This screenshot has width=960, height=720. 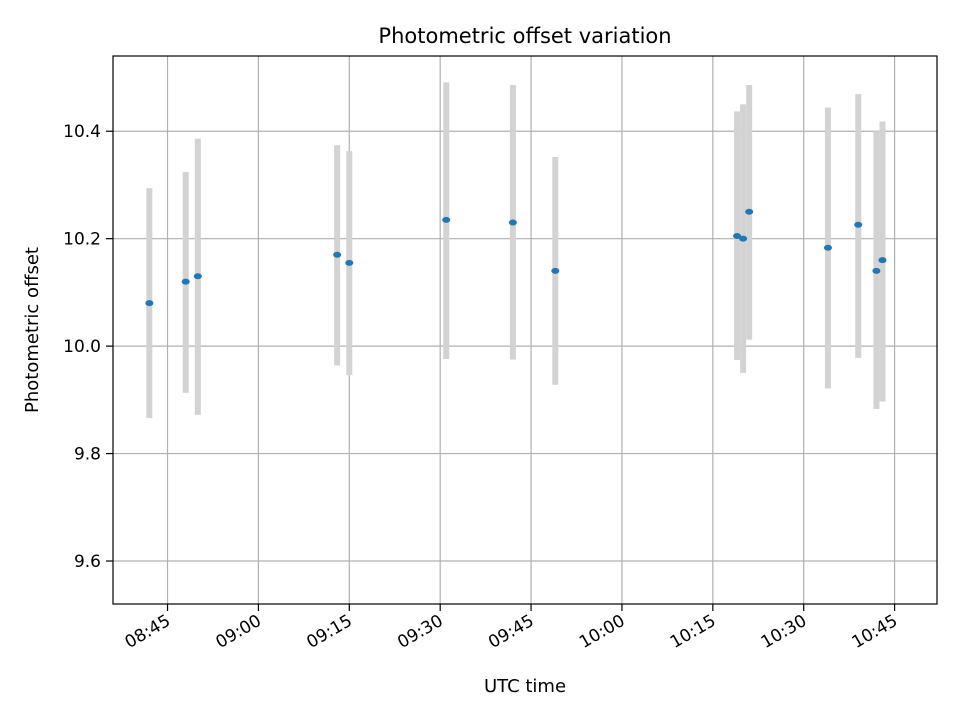 What do you see at coordinates (87, 455) in the screenshot?
I see `y-tick-label: 9.8` at bounding box center [87, 455].